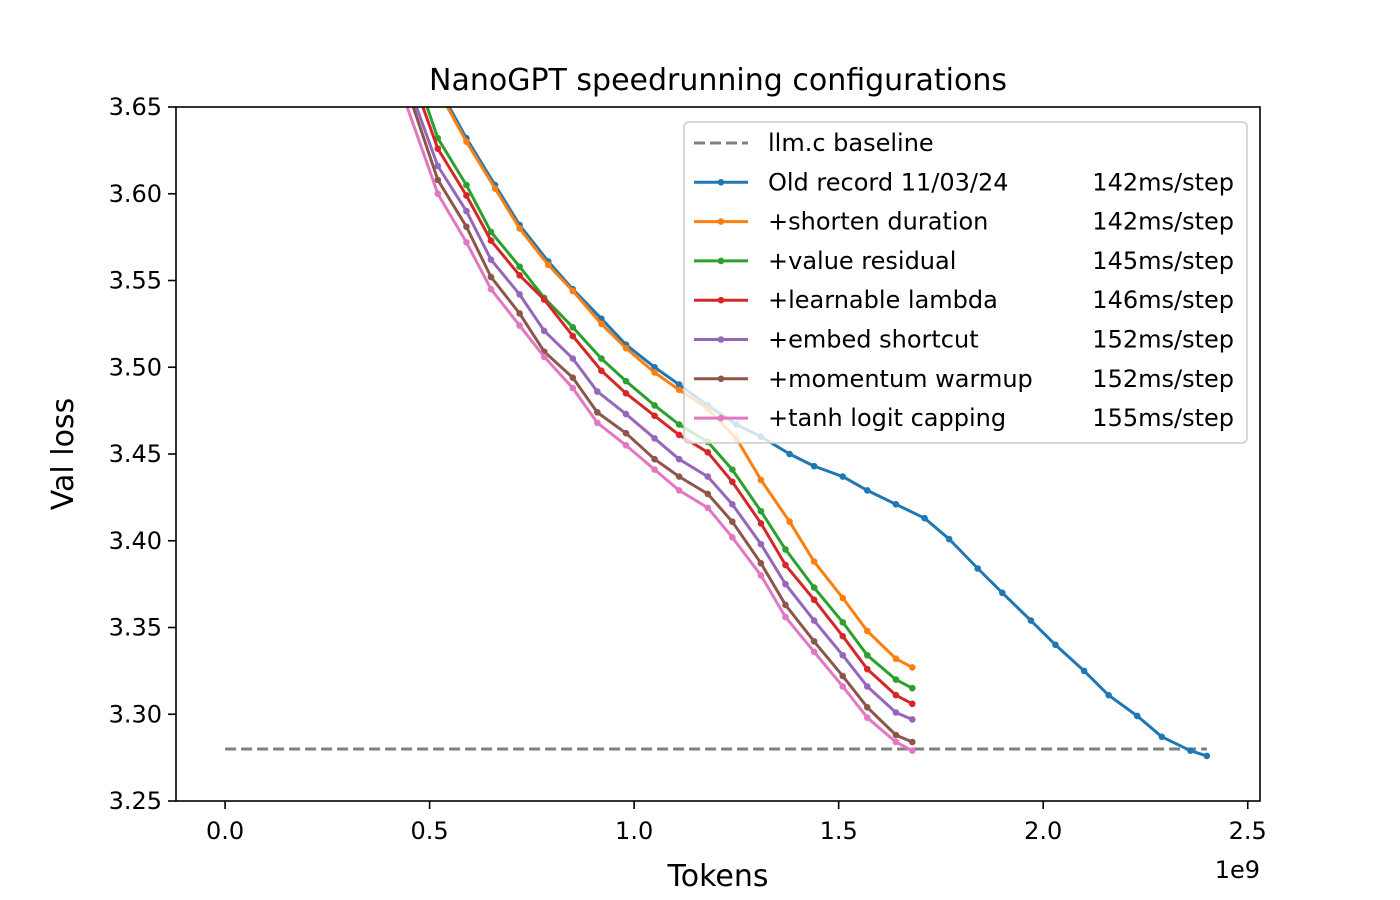 Image resolution: width=1400 pixels, height=900 pixels. I want to click on legend-box, so click(965, 282).